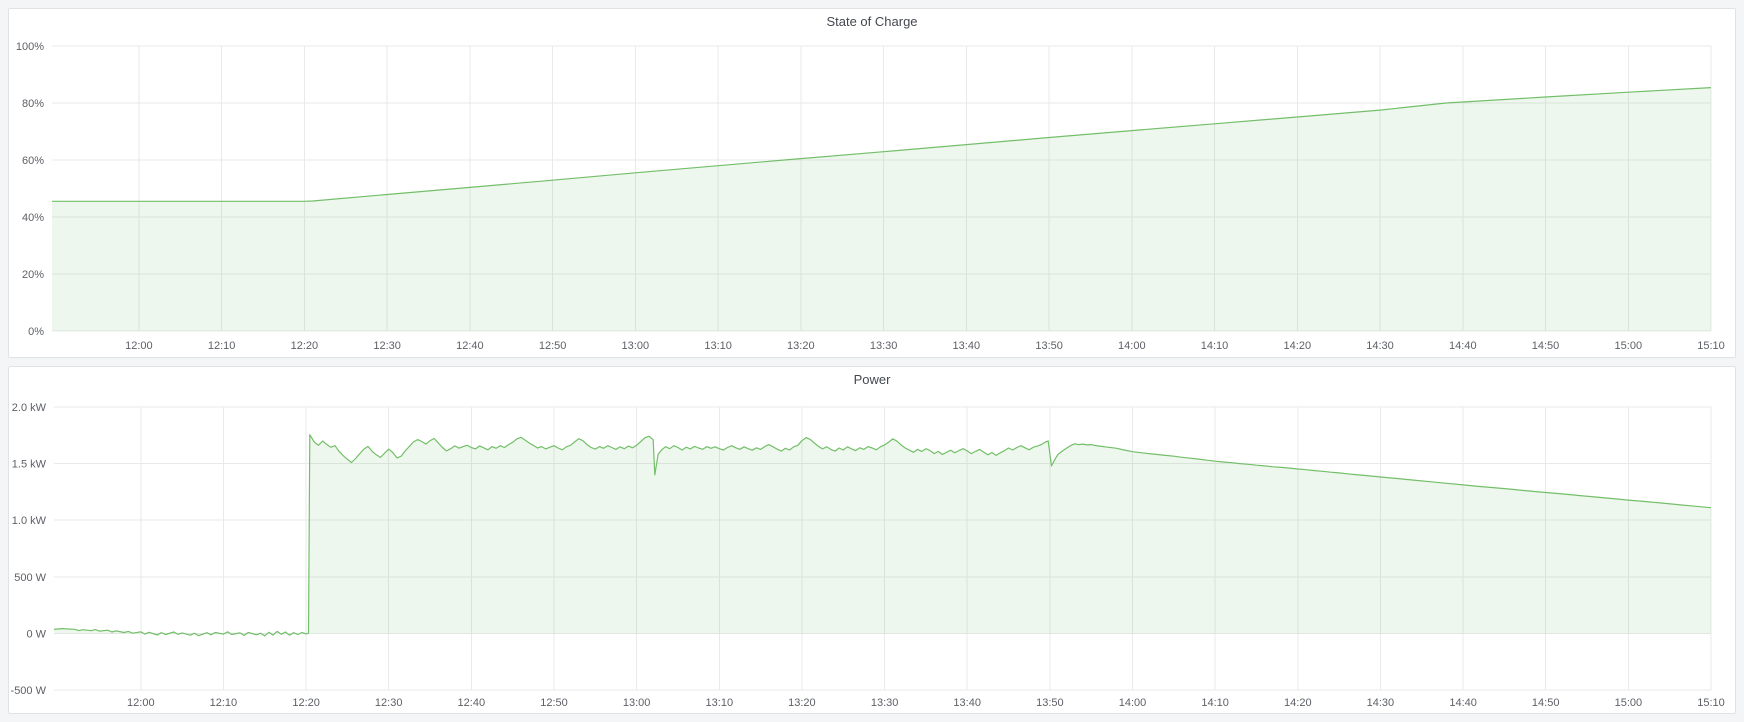 This screenshot has height=722, width=1744. What do you see at coordinates (29, 691) in the screenshot?
I see `svg-text: -500 W` at bounding box center [29, 691].